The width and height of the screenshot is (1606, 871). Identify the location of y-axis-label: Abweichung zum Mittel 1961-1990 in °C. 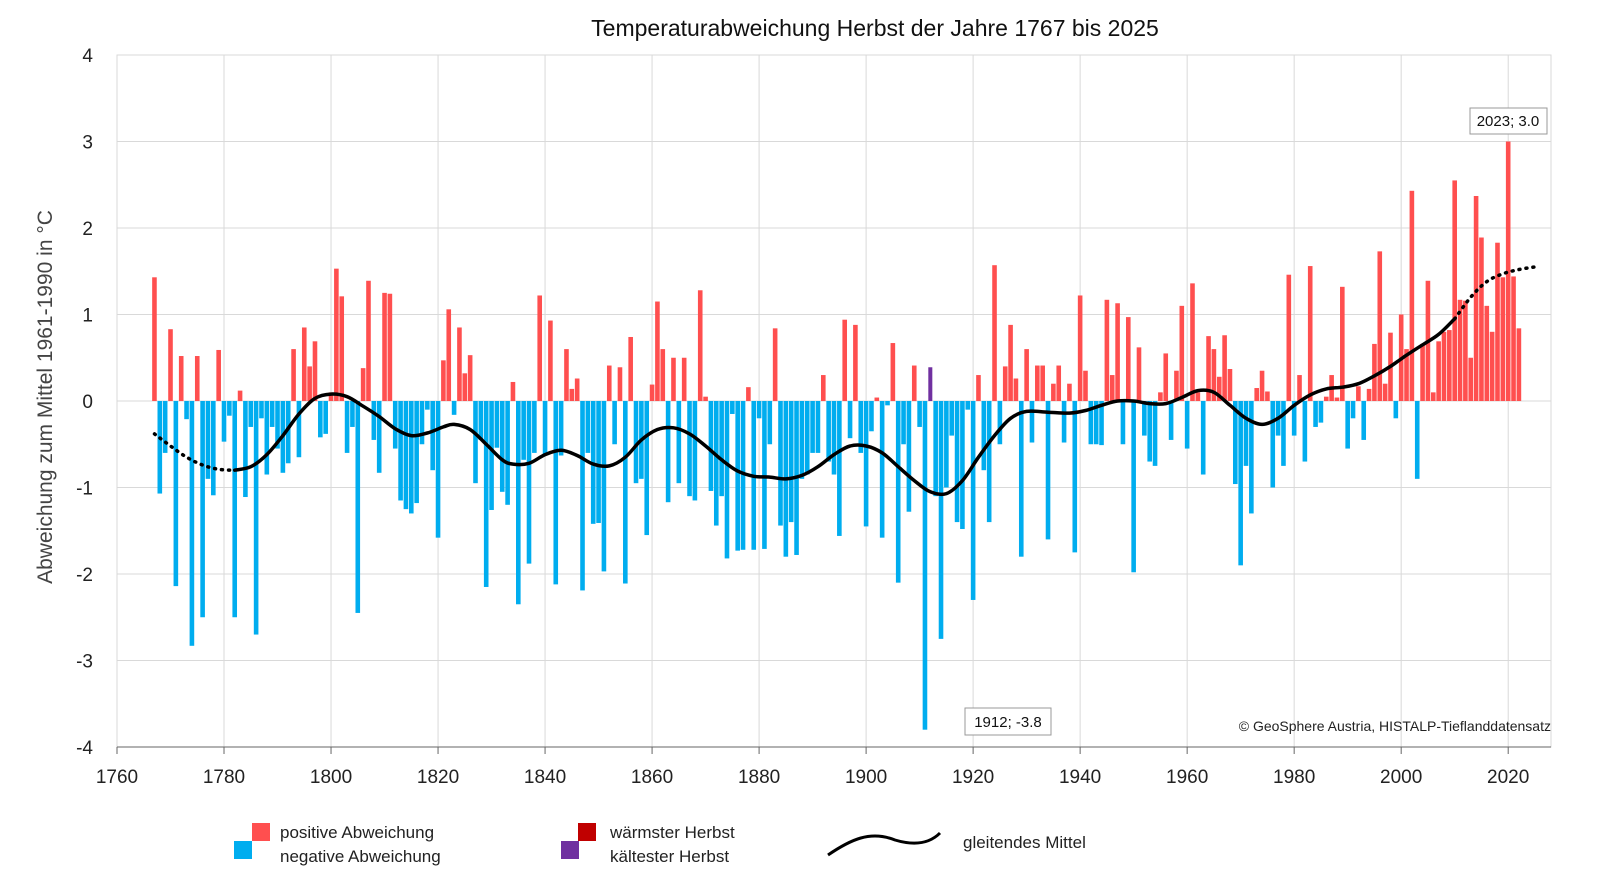
(45, 397).